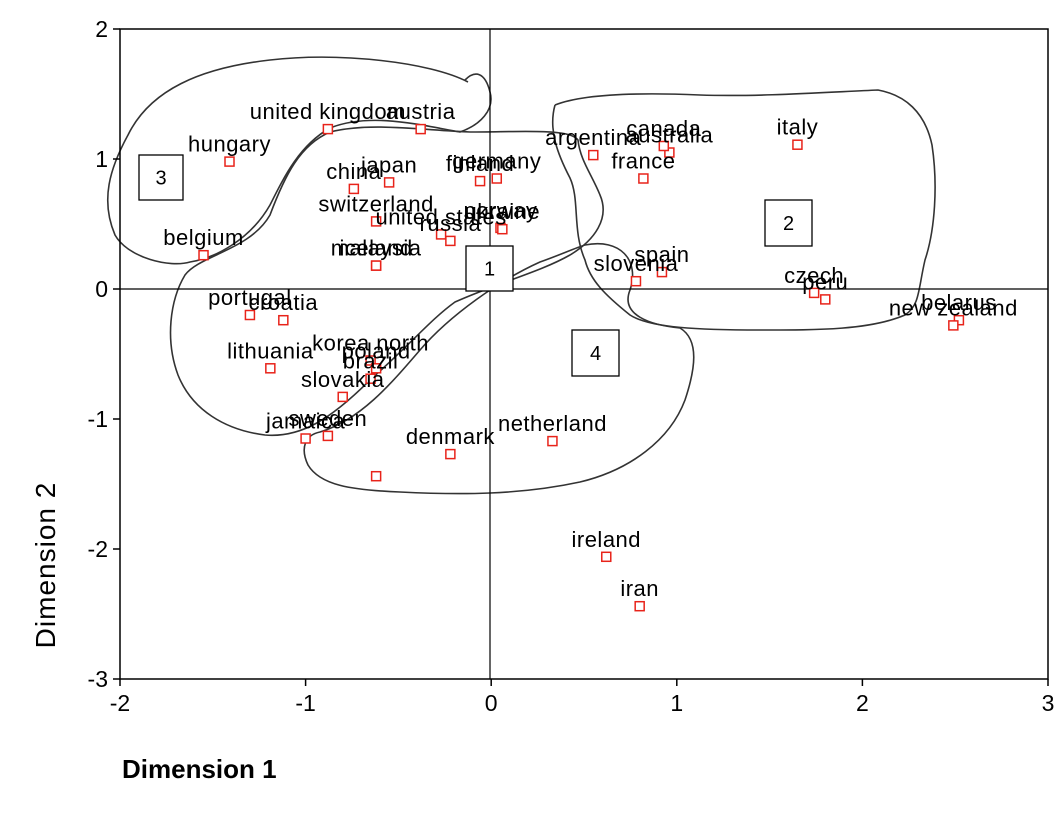  I want to click on point-label: russia, so click(451, 223).